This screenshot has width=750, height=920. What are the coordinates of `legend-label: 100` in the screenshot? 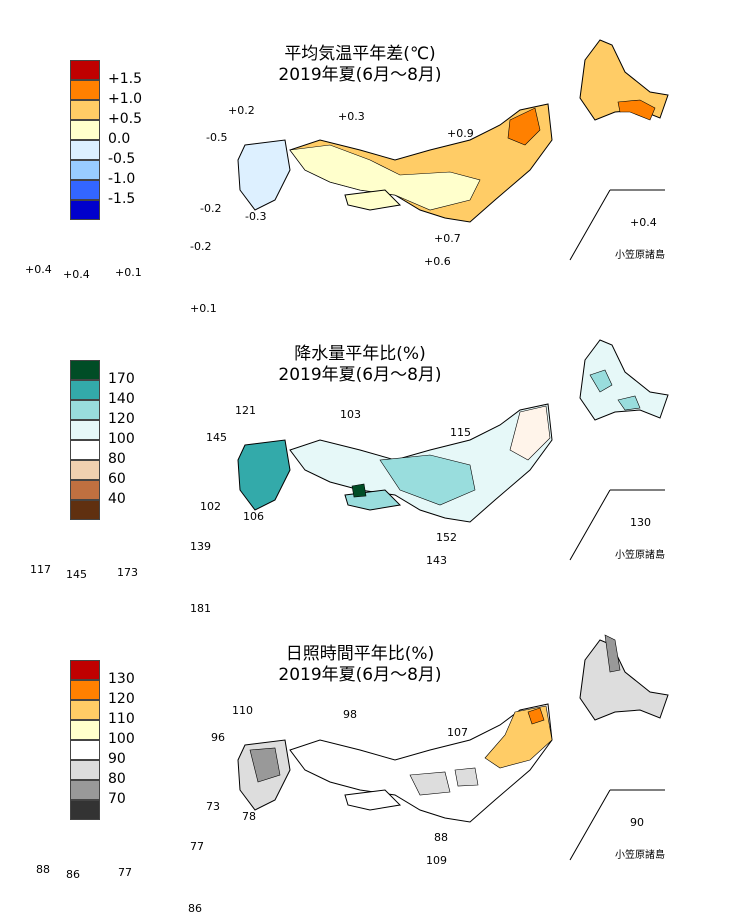 It's located at (121, 439).